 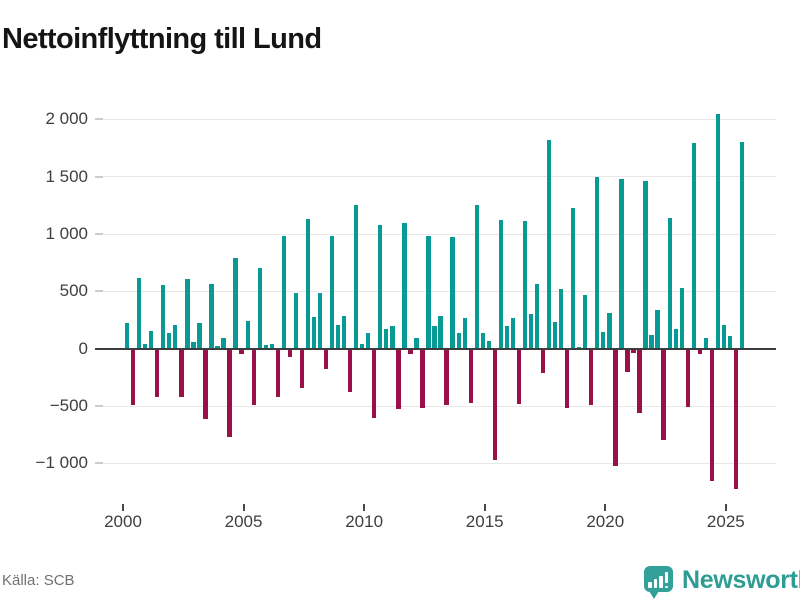 I want to click on bar-2010-q2, so click(x=374, y=383).